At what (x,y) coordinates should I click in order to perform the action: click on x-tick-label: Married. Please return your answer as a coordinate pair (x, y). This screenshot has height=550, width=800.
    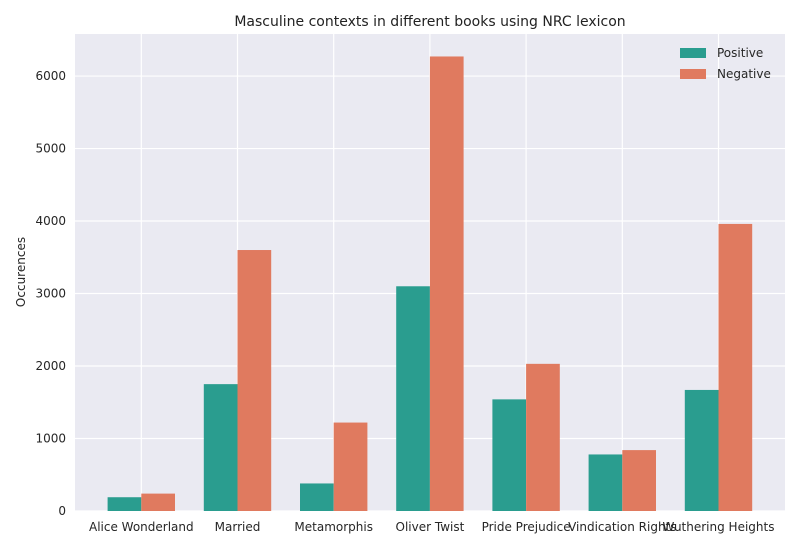
    Looking at the image, I should click on (238, 527).